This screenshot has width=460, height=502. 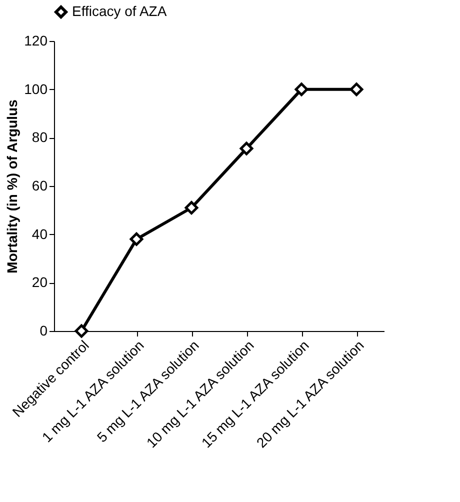 I want to click on legend-label: Efficacy of AZA, so click(x=120, y=11).